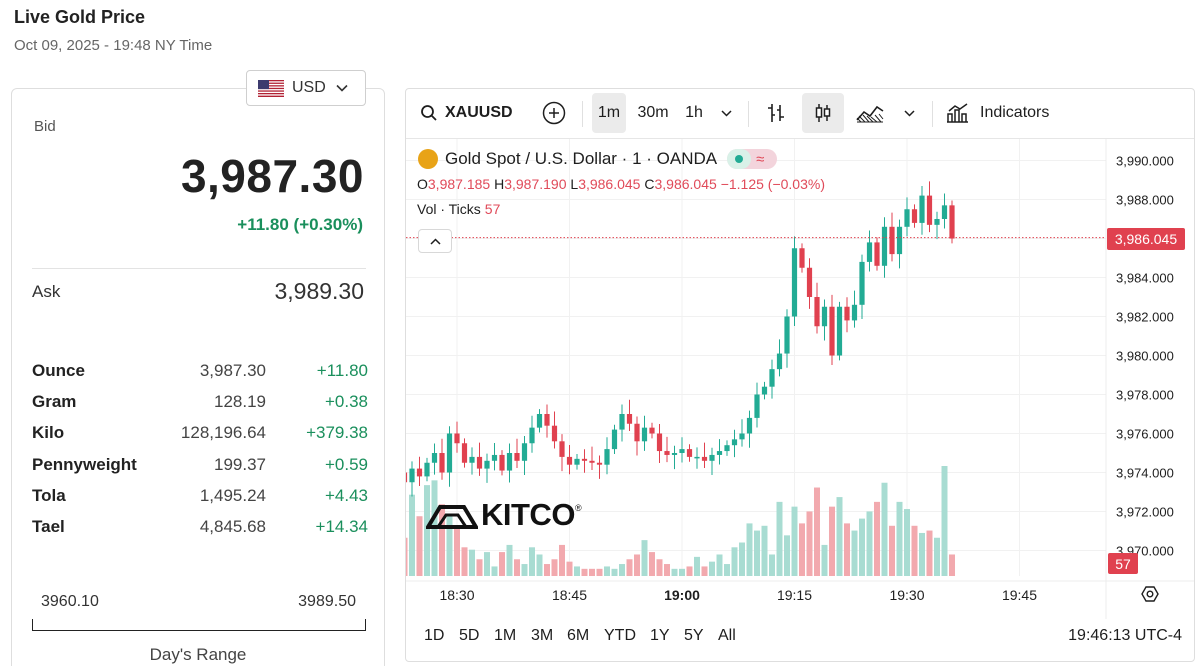 This screenshot has height=666, width=1199. What do you see at coordinates (113, 45) in the screenshot?
I see `timestamp: Oct 09, 2025 - 19:48 NY Time` at bounding box center [113, 45].